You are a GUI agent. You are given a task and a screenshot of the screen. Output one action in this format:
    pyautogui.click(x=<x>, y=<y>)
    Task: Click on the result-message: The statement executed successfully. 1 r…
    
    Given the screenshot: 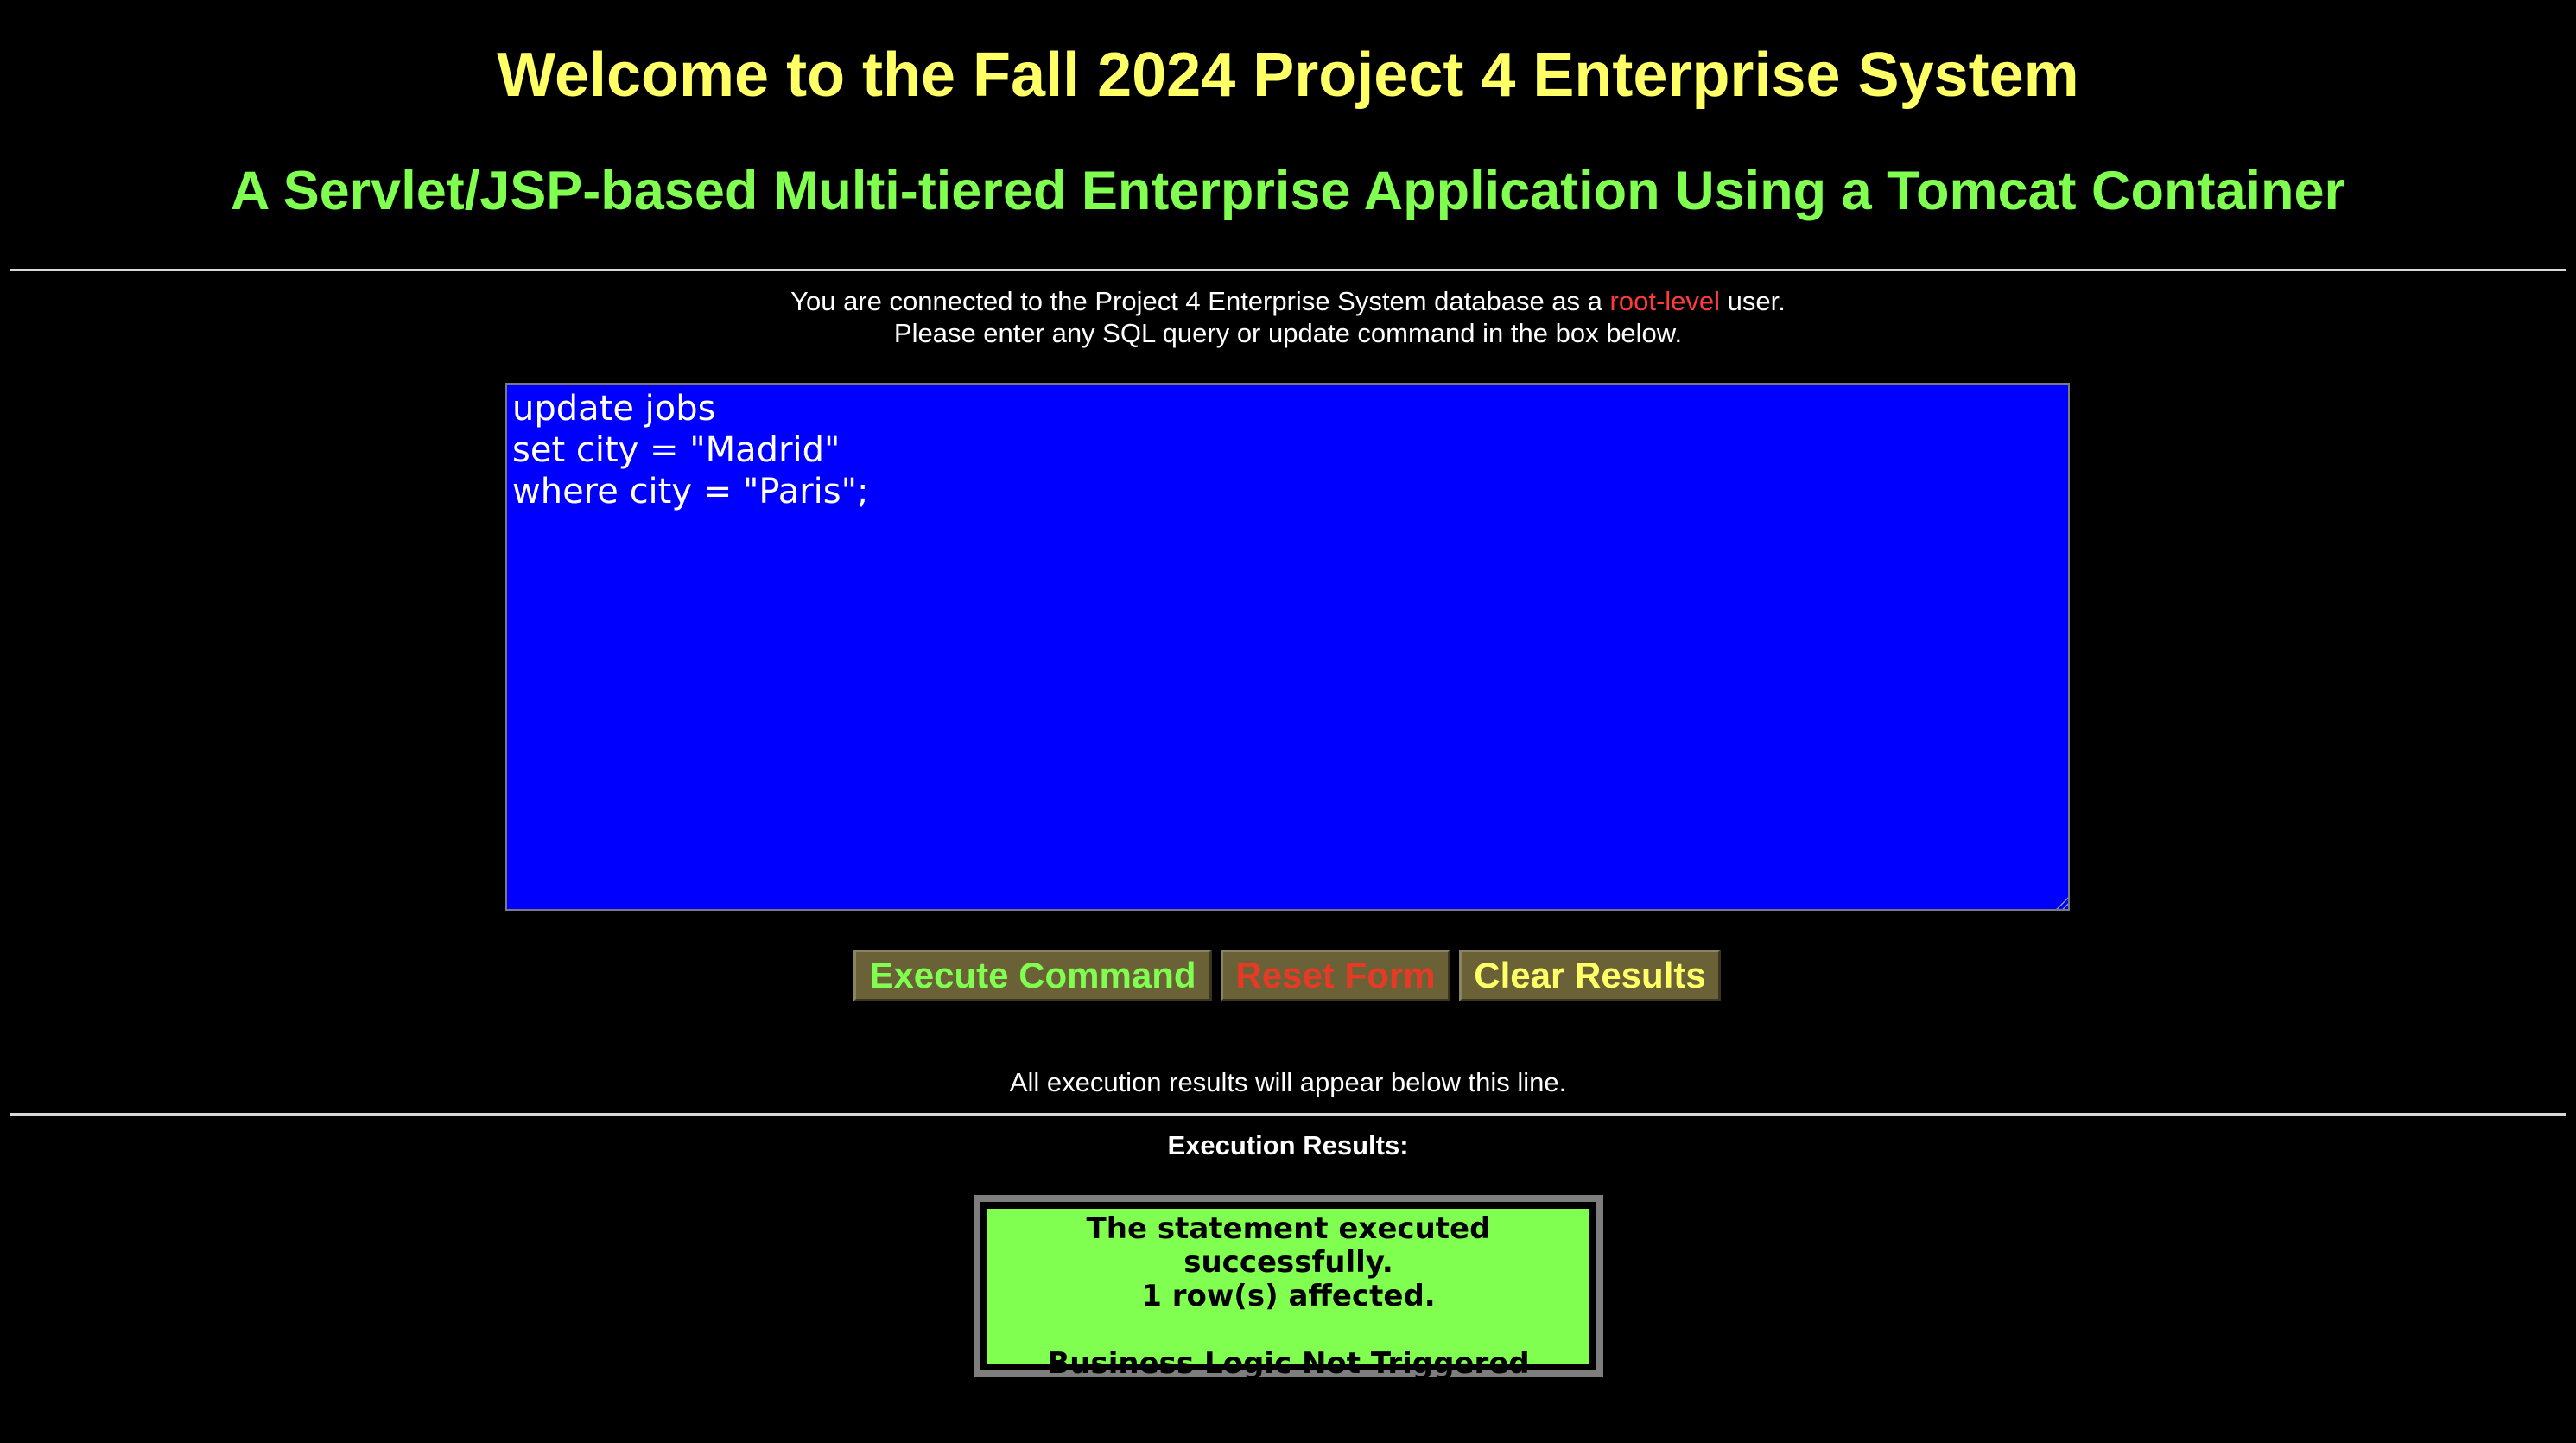 What is the action you would take?
    pyautogui.click(x=1288, y=1295)
    